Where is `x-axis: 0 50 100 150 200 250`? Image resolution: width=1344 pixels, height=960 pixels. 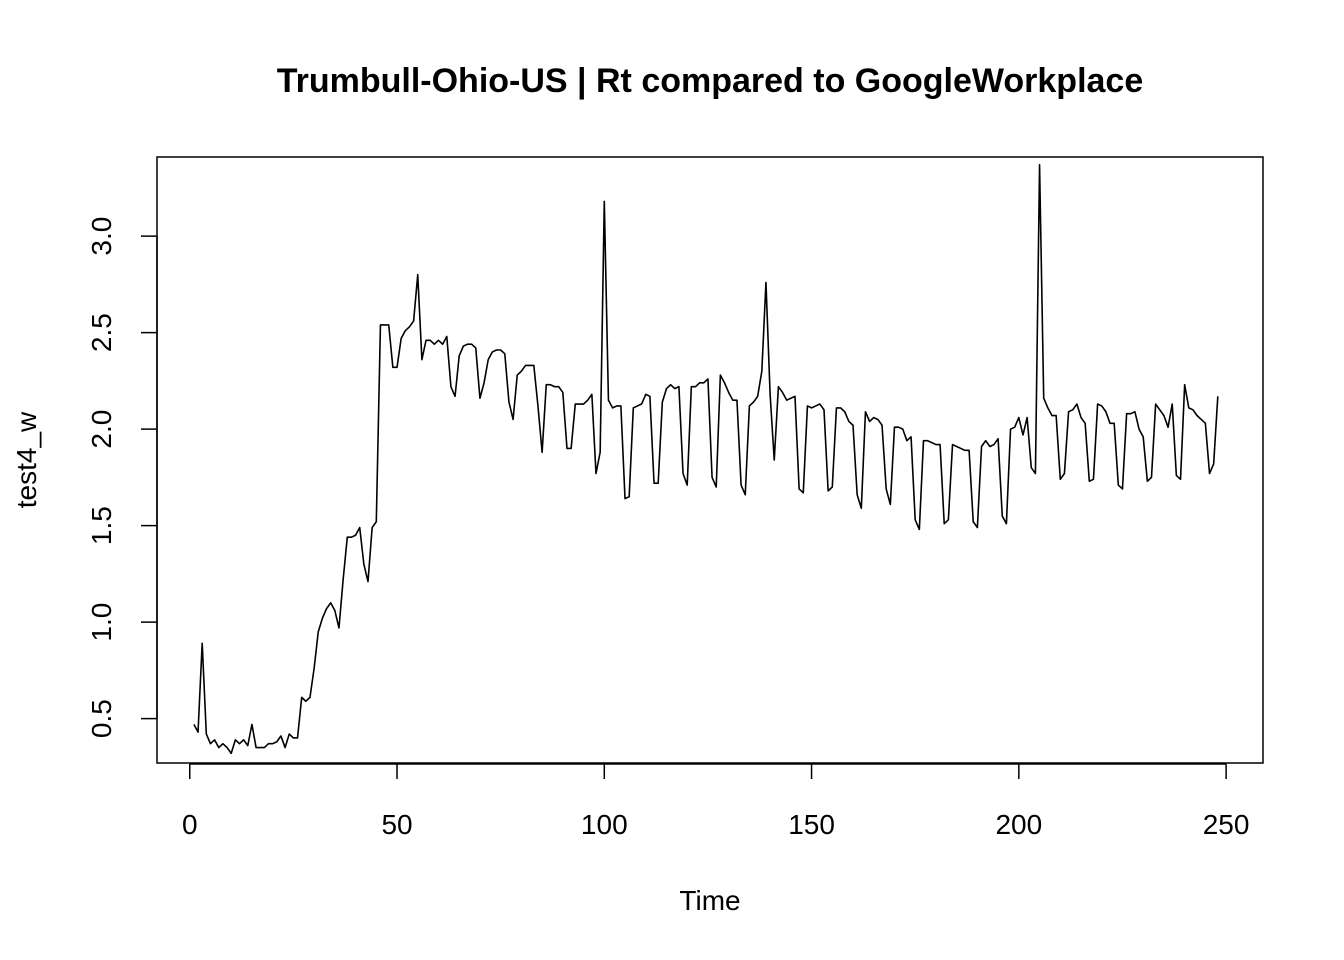 x-axis: 0 50 100 150 200 250 is located at coordinates (716, 801).